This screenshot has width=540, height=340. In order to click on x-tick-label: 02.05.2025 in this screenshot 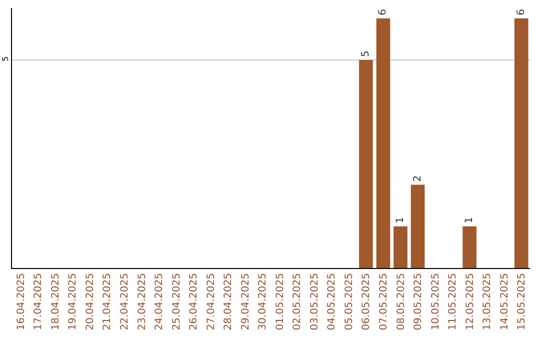, I will do `click(298, 301)`.